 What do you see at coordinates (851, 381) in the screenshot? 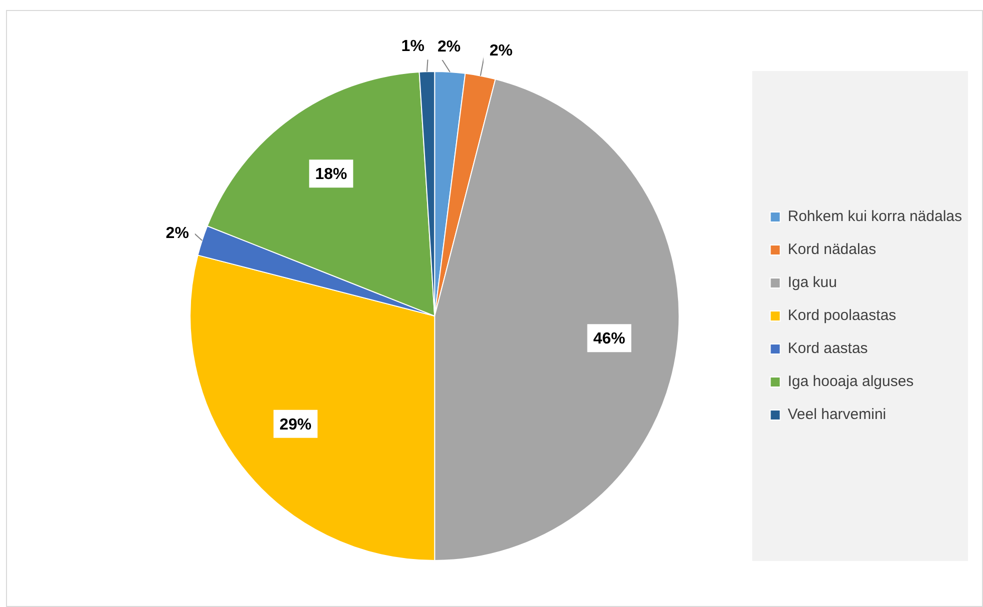
I see `legend-label: Iga hooaja alguses` at bounding box center [851, 381].